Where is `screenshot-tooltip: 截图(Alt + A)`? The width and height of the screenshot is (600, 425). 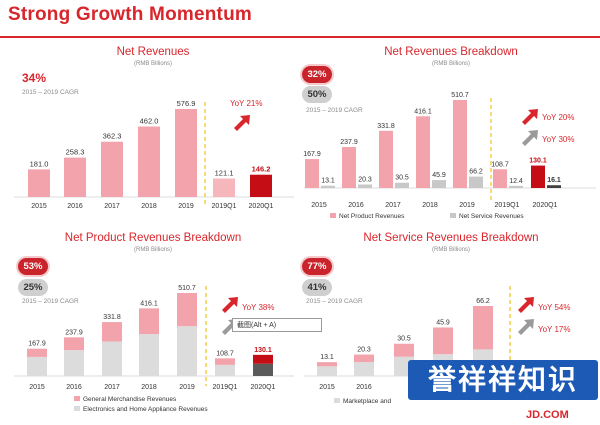
screenshot-tooltip: 截图(Alt + A) is located at coordinates (277, 325).